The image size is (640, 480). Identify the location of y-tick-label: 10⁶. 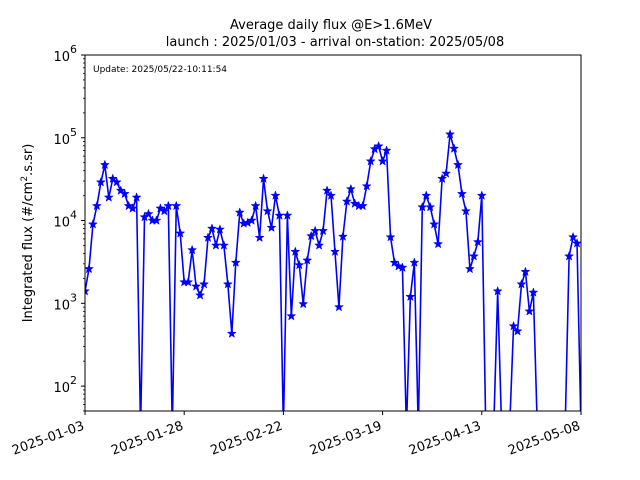
(65, 54).